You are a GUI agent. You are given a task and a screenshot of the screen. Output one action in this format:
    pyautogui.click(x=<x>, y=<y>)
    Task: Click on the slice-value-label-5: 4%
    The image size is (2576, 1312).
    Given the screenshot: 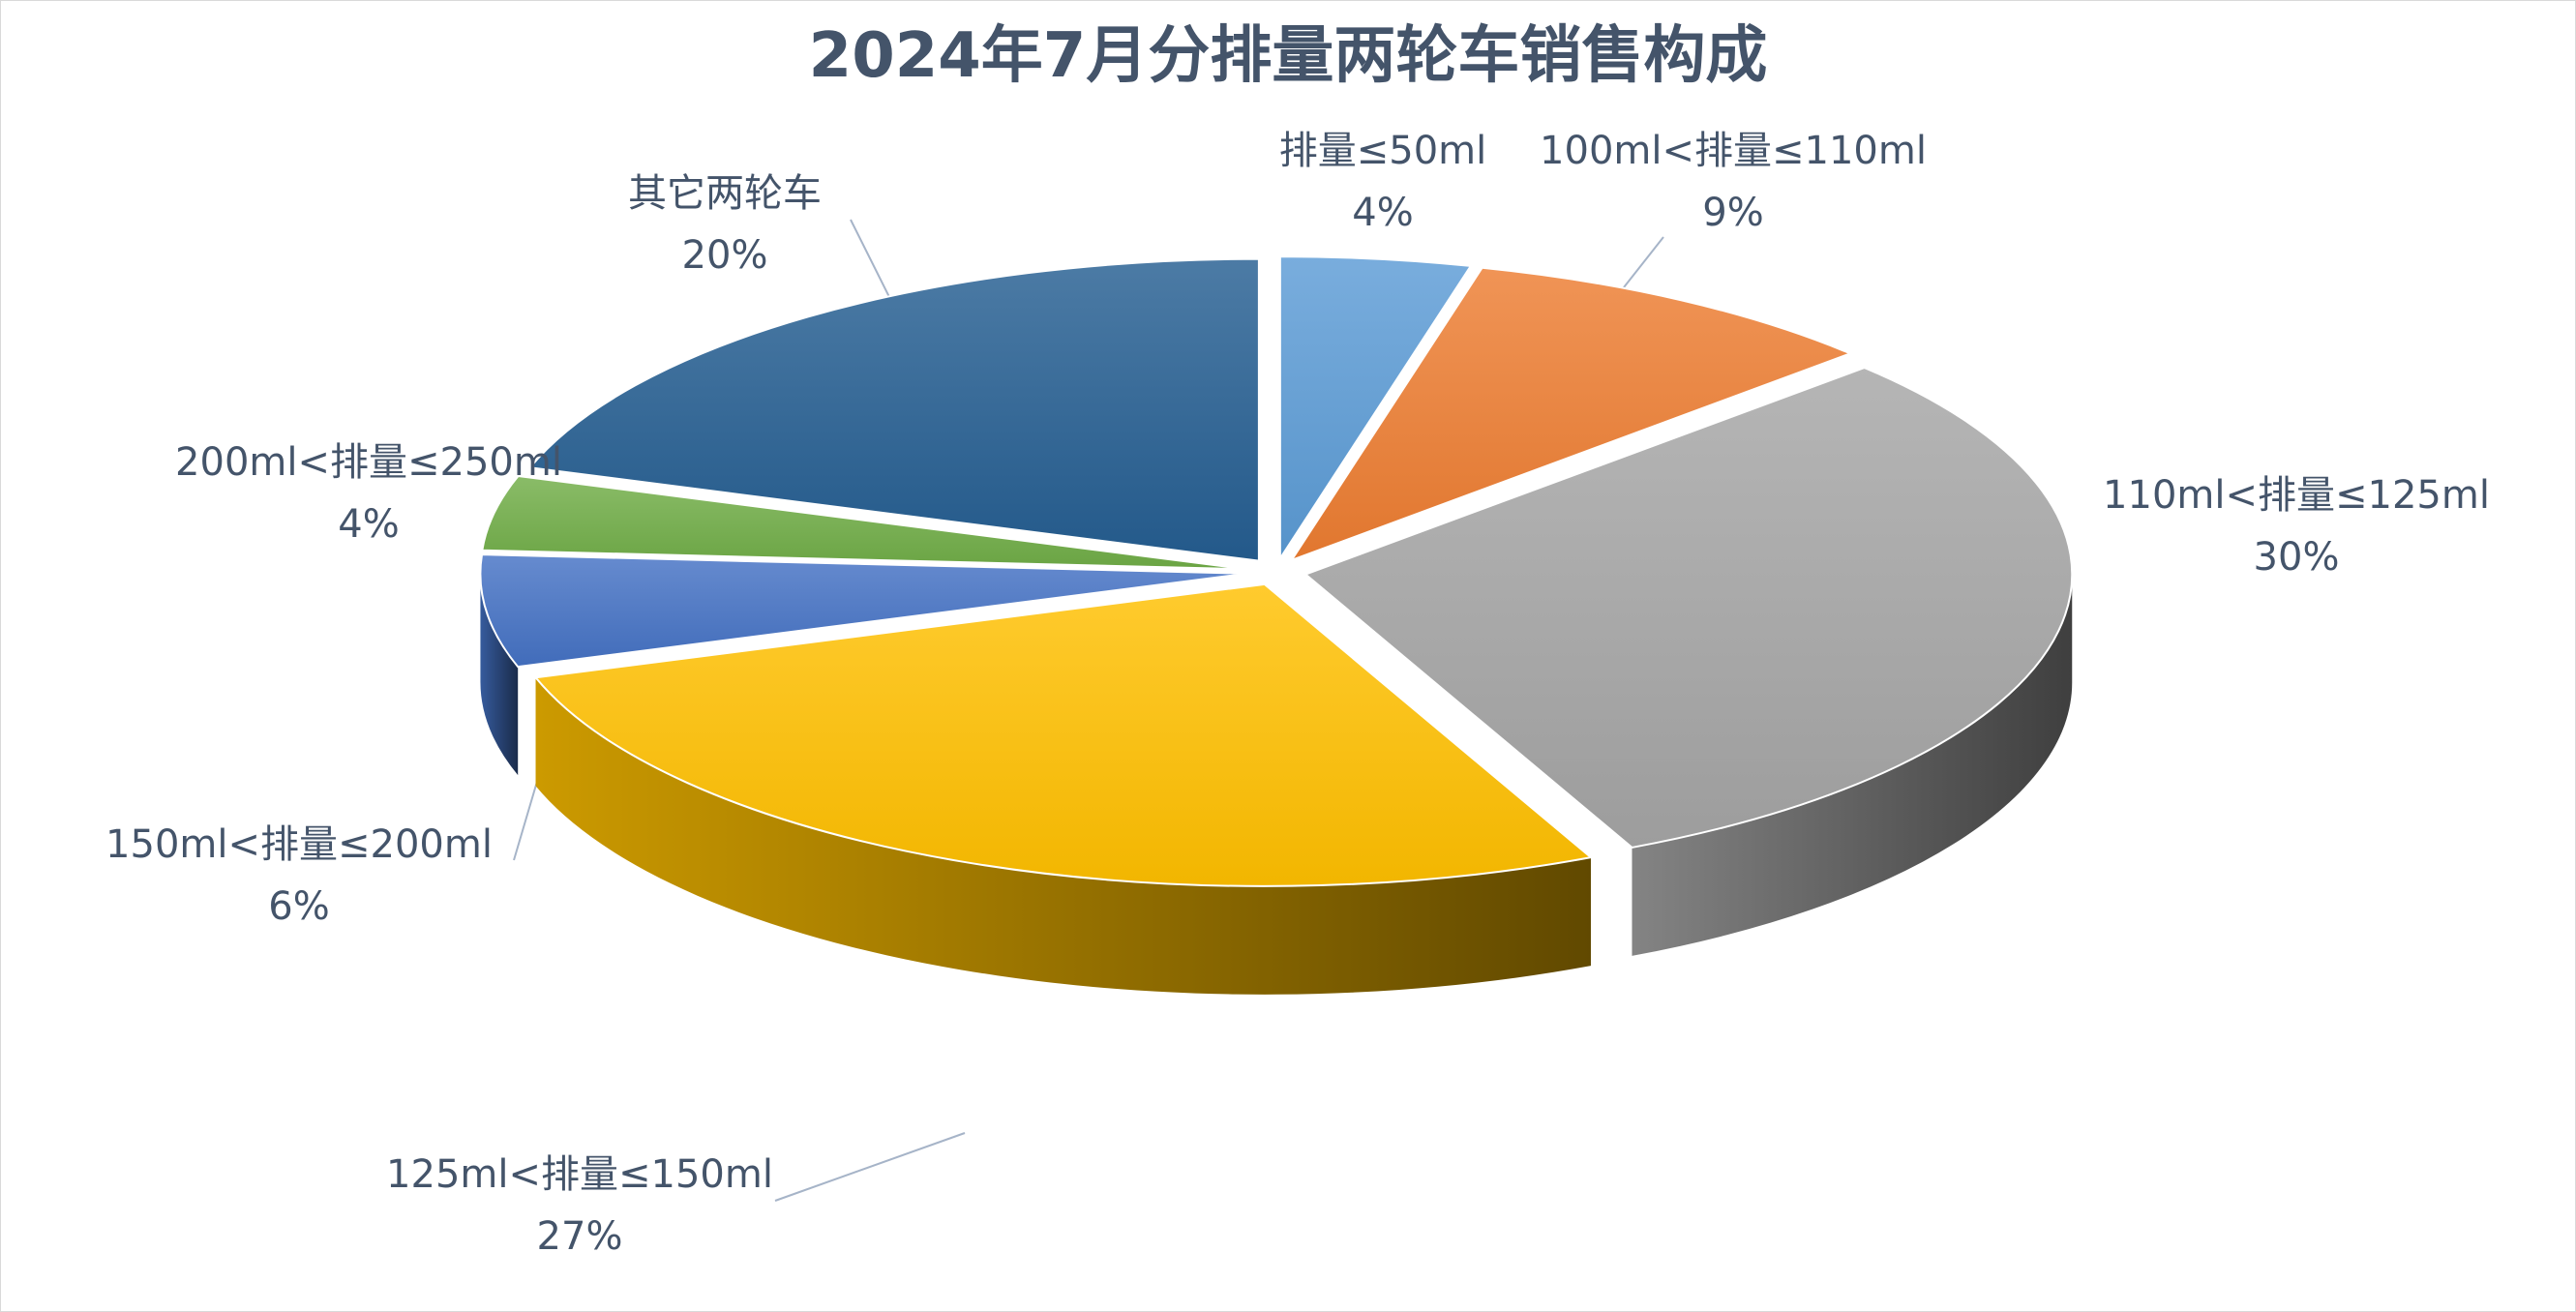 What is the action you would take?
    pyautogui.click(x=368, y=524)
    